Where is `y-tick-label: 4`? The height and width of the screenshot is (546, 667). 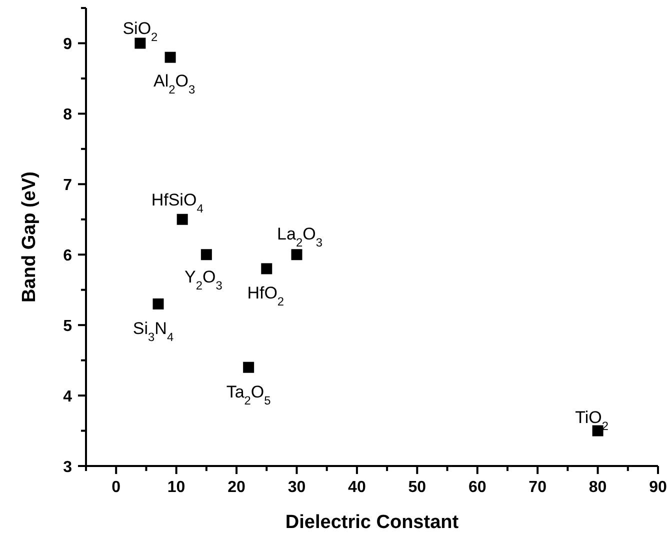 y-tick-label: 4 is located at coordinates (67, 397).